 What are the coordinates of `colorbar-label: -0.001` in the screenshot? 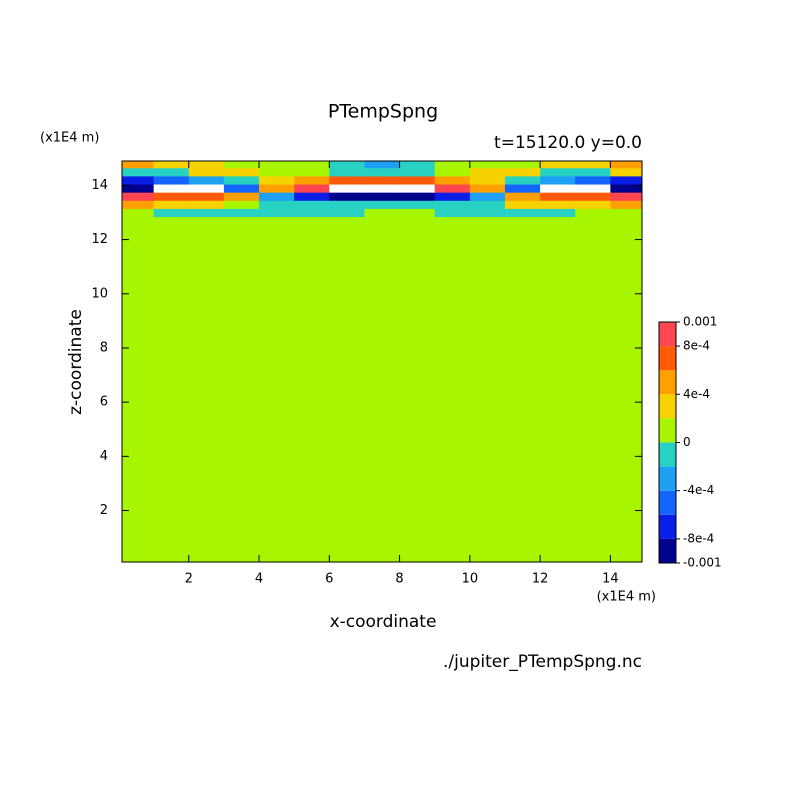 It's located at (702, 563).